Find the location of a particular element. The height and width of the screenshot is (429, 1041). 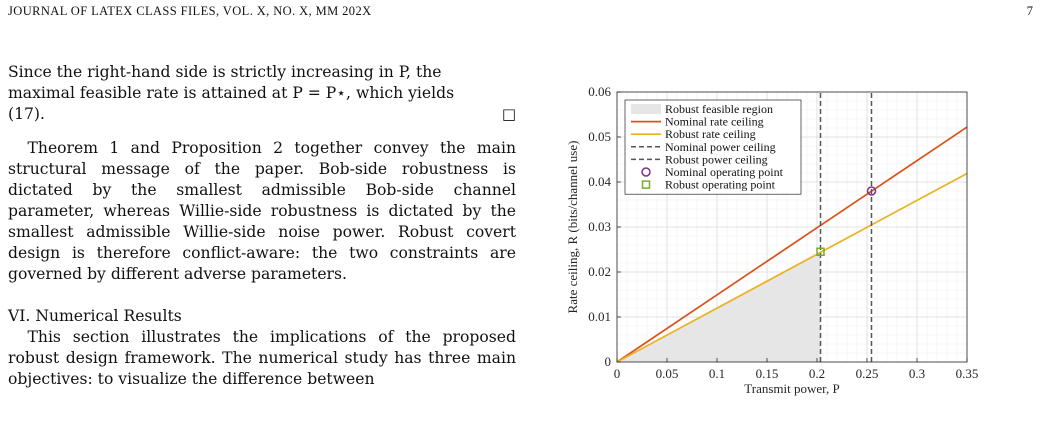

page-number: 7 is located at coordinates (1029, 11).